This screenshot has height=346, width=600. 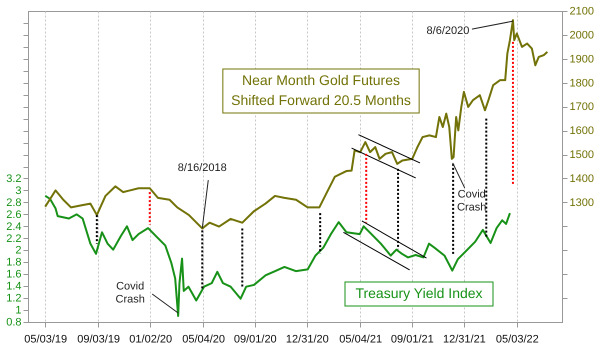 I want to click on annotation: 8/16/2018, so click(x=202, y=168).